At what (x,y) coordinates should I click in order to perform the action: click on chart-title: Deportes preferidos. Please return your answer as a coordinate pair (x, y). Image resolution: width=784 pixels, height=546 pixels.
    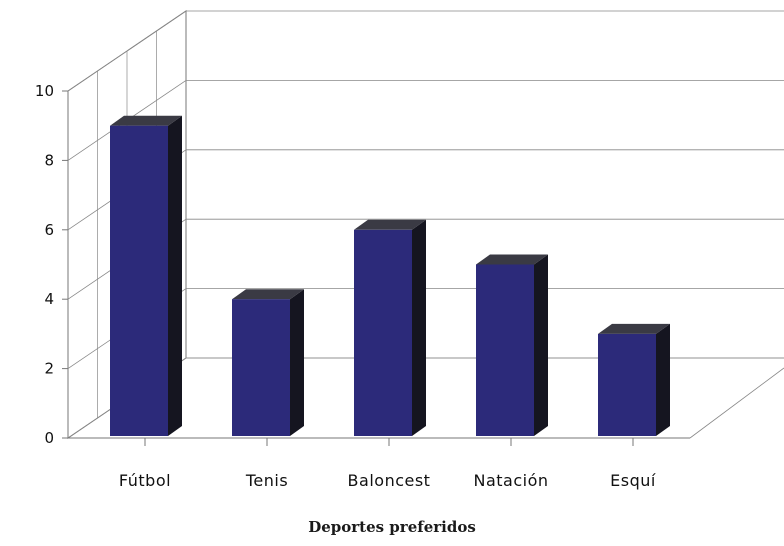
    Looking at the image, I should click on (392, 527).